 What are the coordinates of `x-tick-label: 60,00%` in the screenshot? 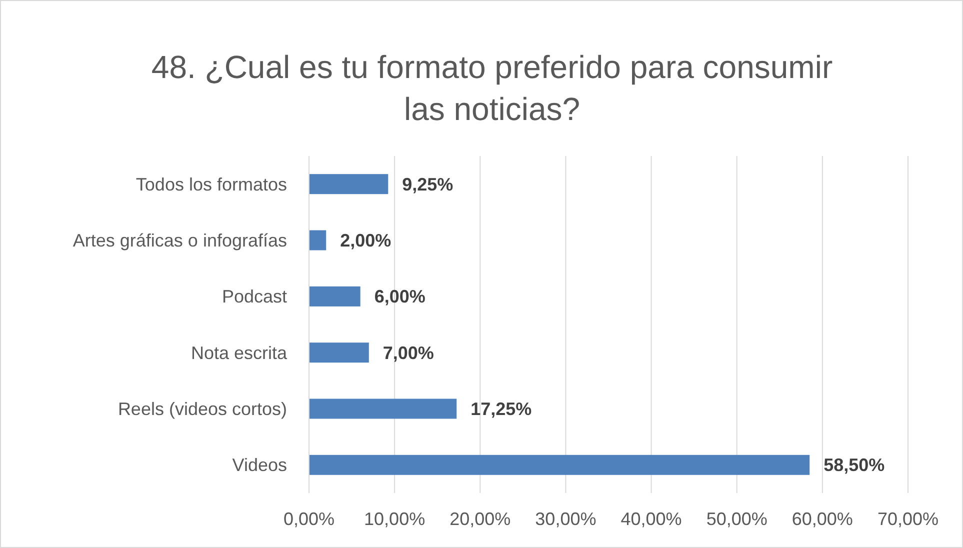 It's located at (822, 519).